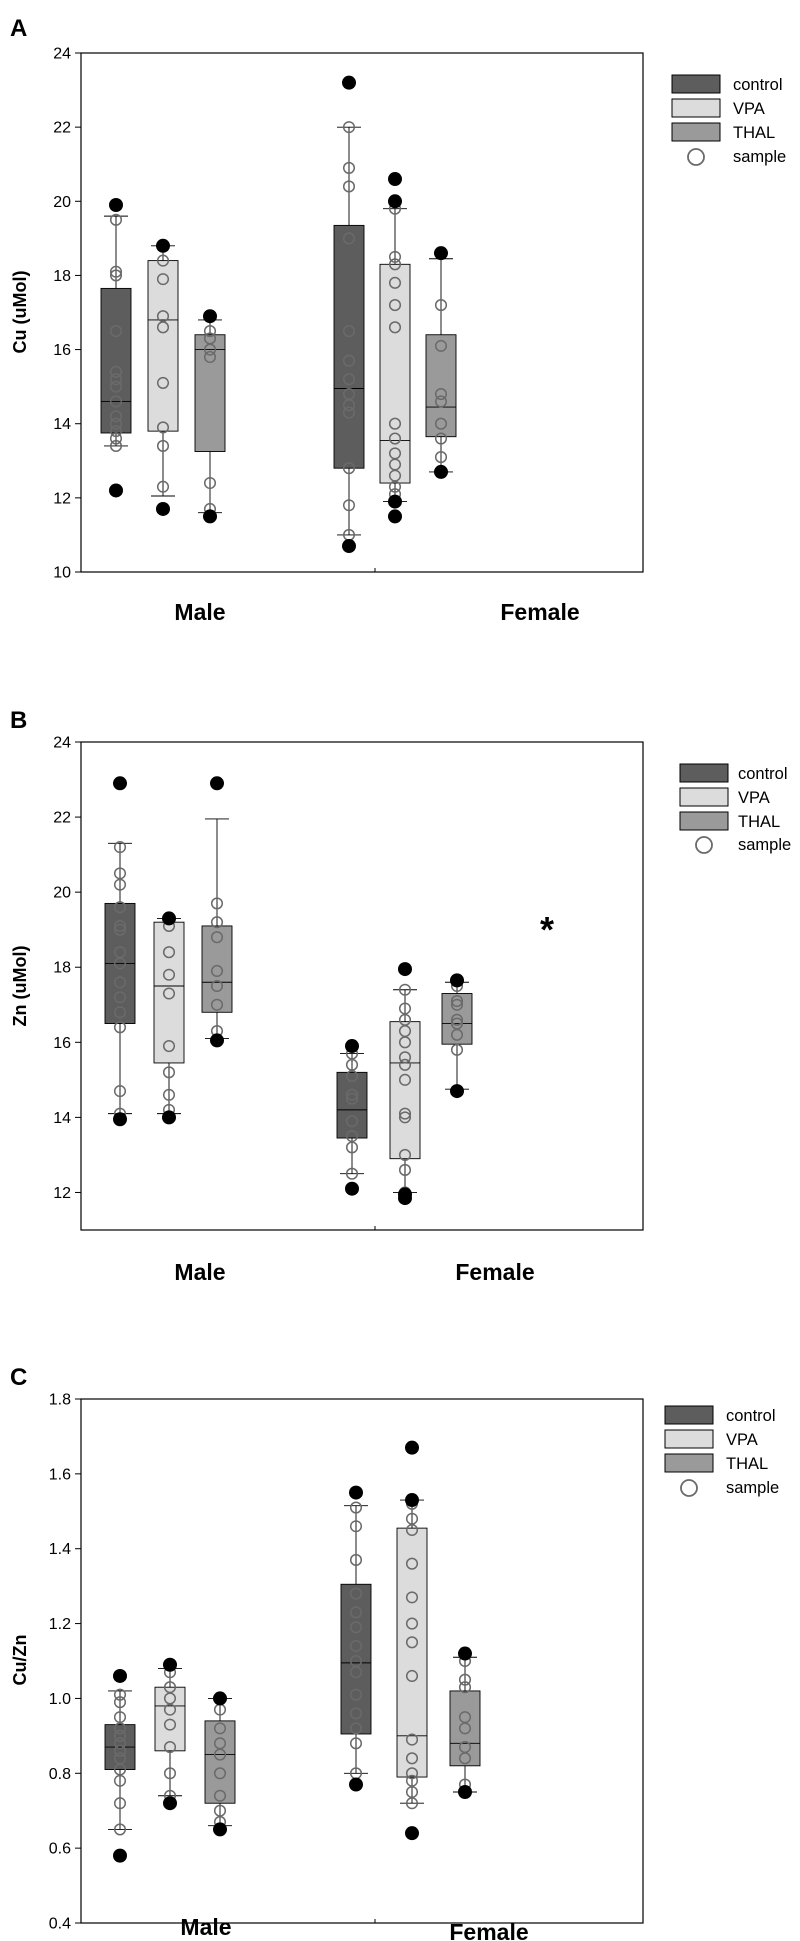  Describe the element at coordinates (728, 120) in the screenshot. I see `legend-a: control VPA THAL sample` at that location.